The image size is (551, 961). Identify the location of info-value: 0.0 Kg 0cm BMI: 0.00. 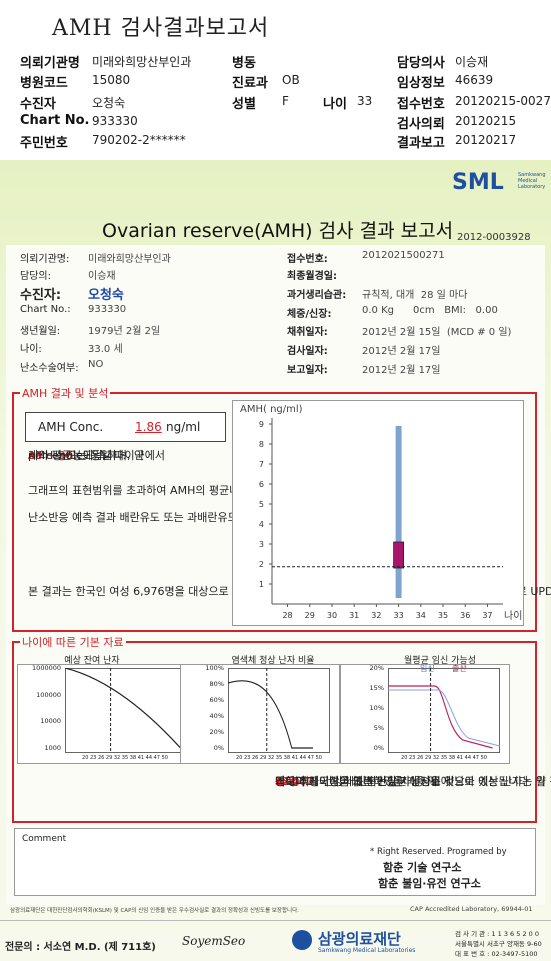
(430, 310).